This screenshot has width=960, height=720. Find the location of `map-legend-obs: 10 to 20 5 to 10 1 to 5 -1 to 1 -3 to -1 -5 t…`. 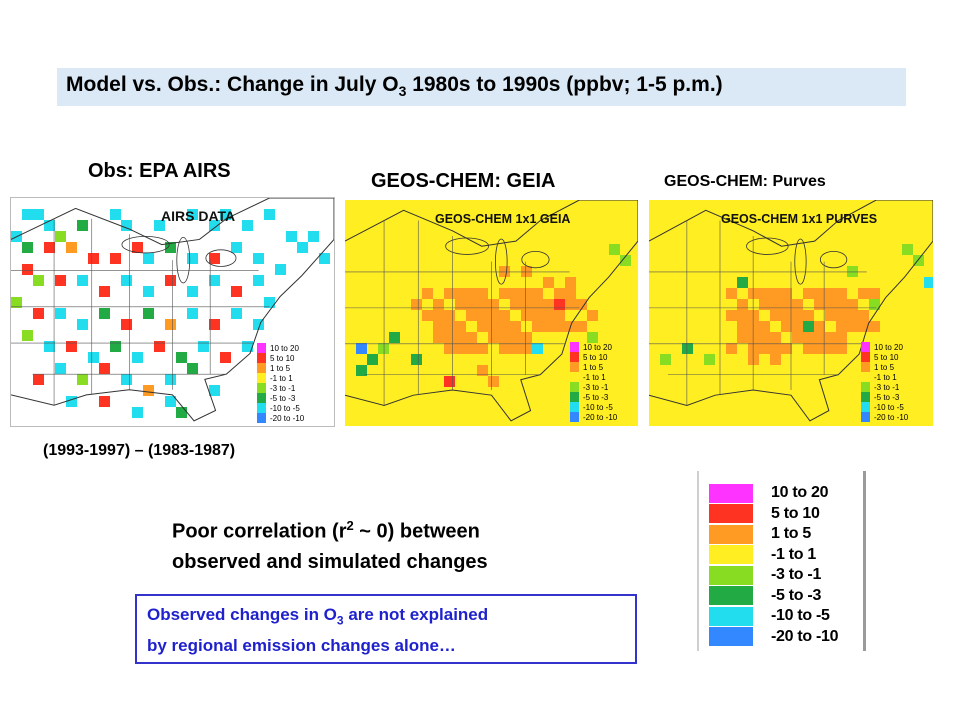

map-legend-obs: 10 to 20 5 to 10 1 to 5 -1 to 1 -3 to -1 -5 t… is located at coordinates (280, 383).